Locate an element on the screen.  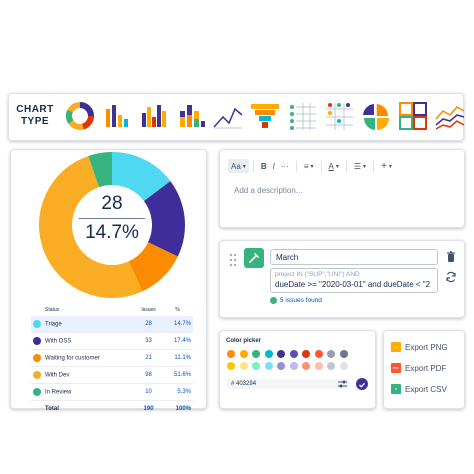
editor-toolbar: Aa ▾ B I ··· ≡ ▾ A ▾ ☰ ▾ + ▾ is located at coordinates (311, 166).